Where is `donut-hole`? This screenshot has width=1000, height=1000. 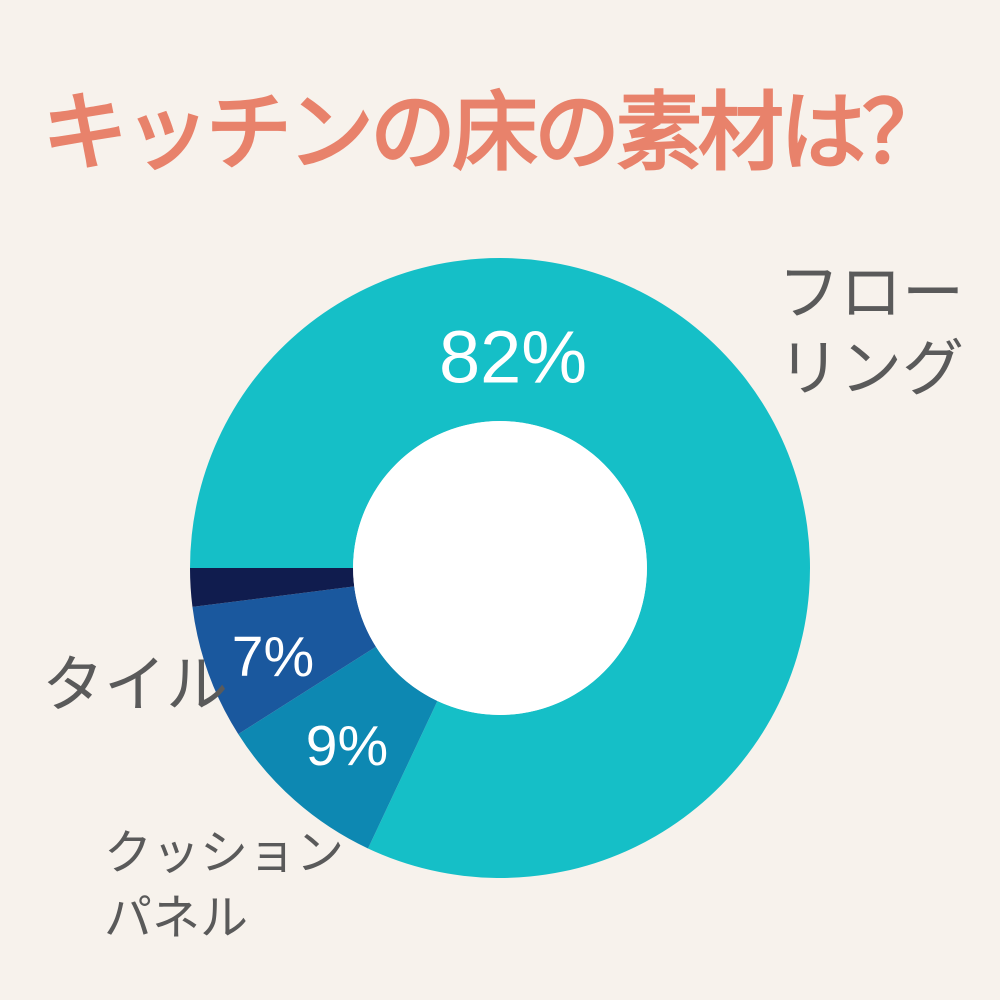 donut-hole is located at coordinates (500, 568).